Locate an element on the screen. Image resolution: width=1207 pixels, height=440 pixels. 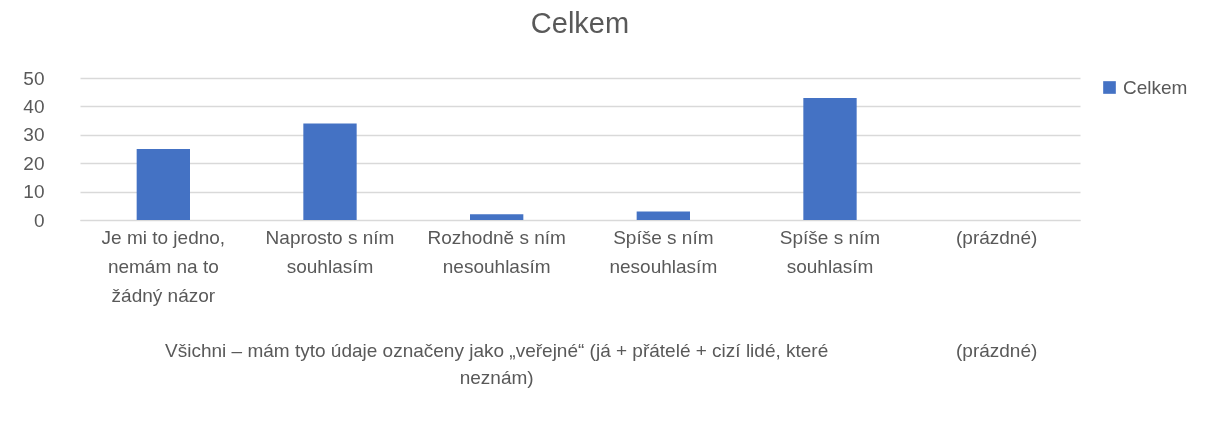
x-tick-label: (prázdné) is located at coordinates (997, 237).